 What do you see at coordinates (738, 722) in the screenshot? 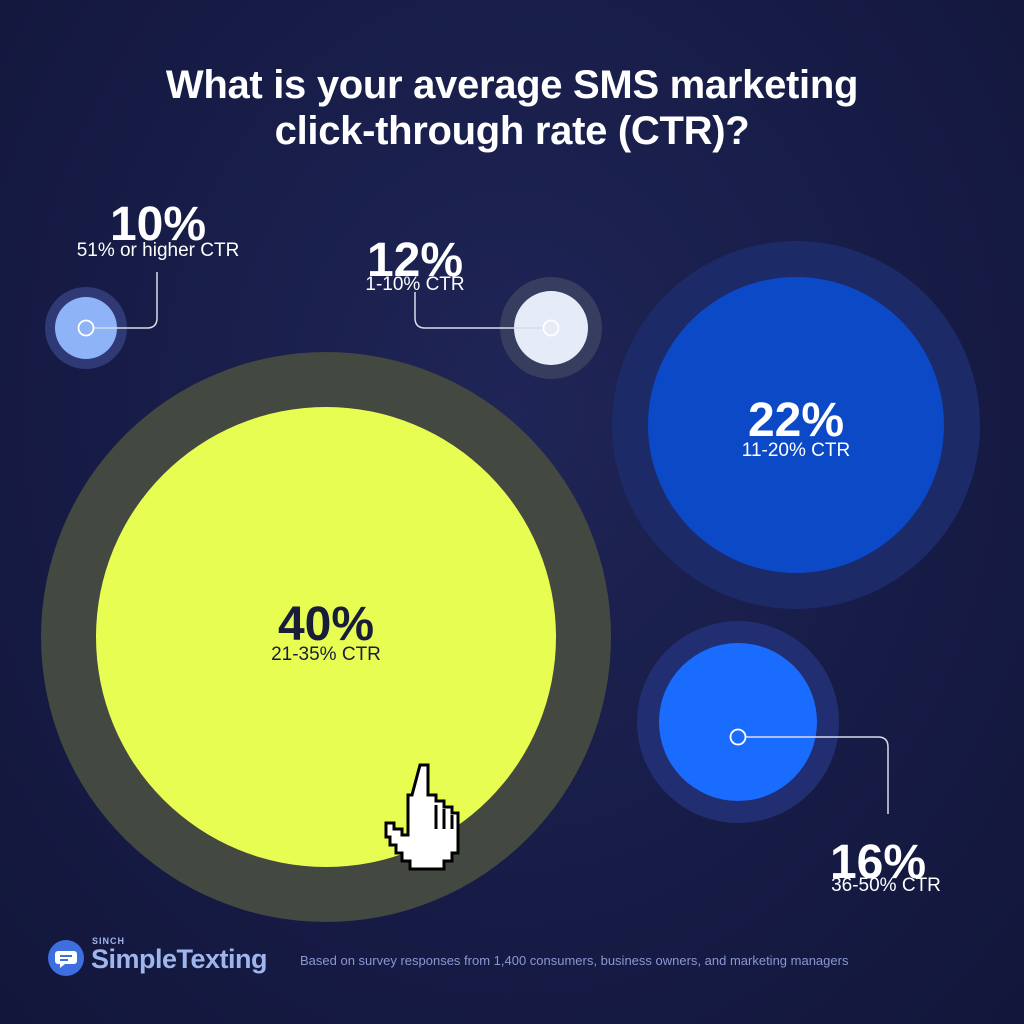
I see `bubble-36-50-ctr` at bounding box center [738, 722].